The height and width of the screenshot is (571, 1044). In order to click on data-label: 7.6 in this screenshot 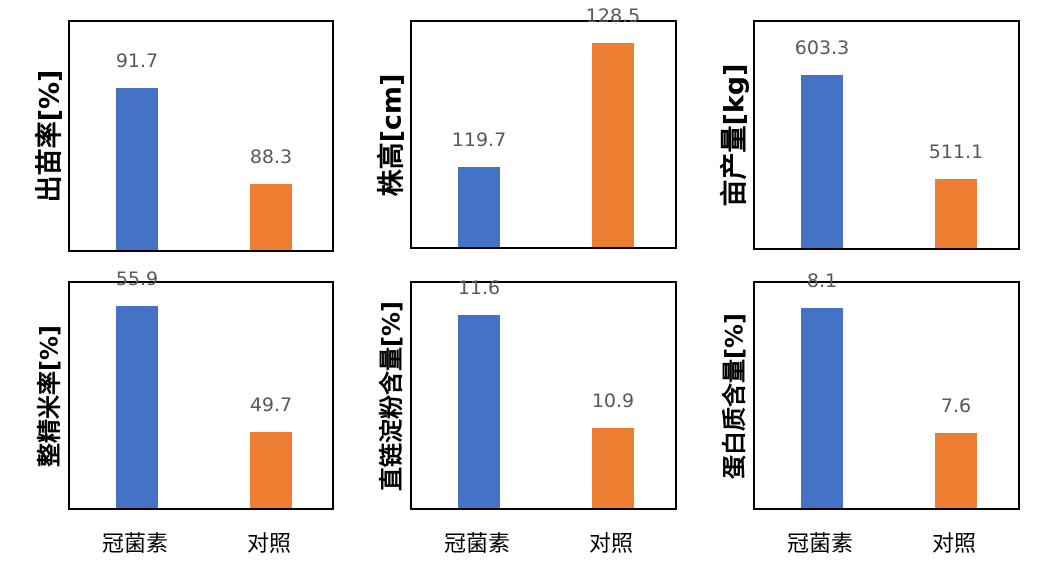, I will do `click(956, 406)`.